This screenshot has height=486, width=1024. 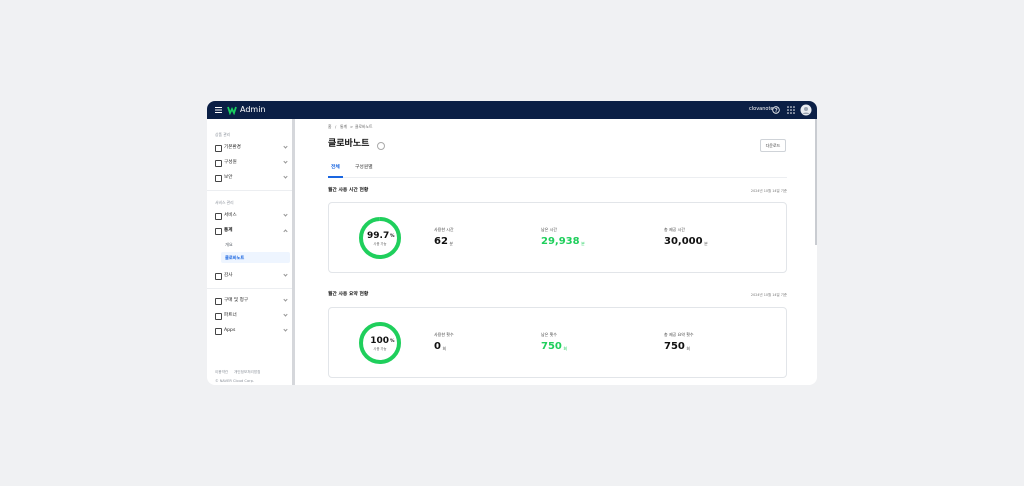 I want to click on stat-label: 사용한 횟수, so click(x=444, y=334).